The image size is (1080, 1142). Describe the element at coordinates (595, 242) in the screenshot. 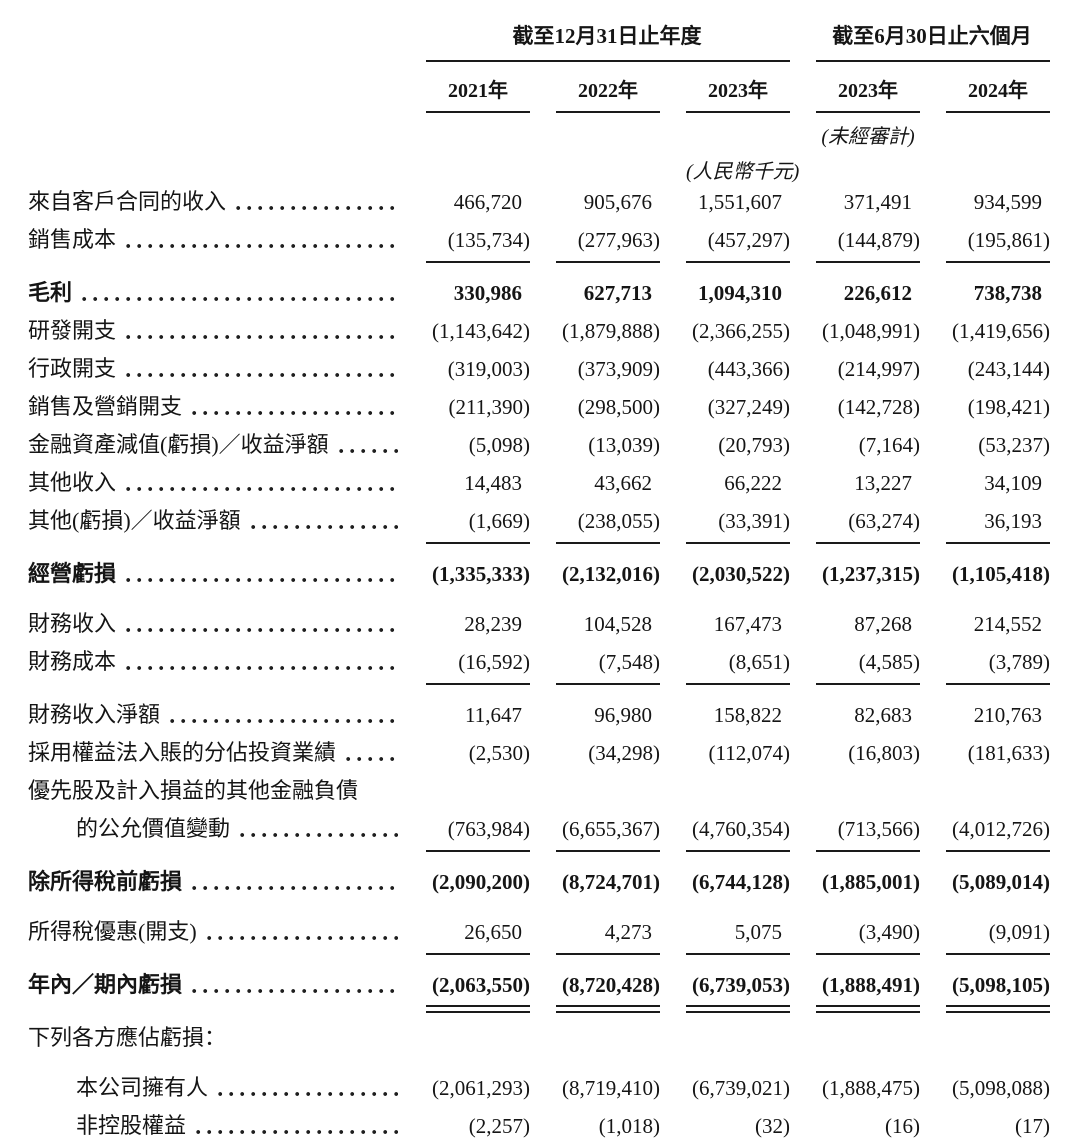

I see `cell-value: (277,963)` at that location.